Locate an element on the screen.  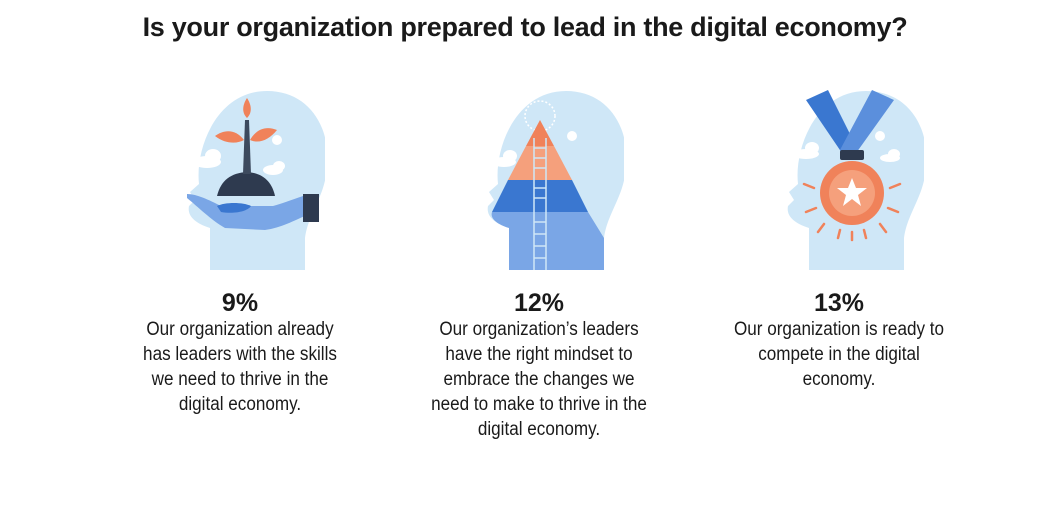
pyramid-ladder-icon is located at coordinates (555, 180).